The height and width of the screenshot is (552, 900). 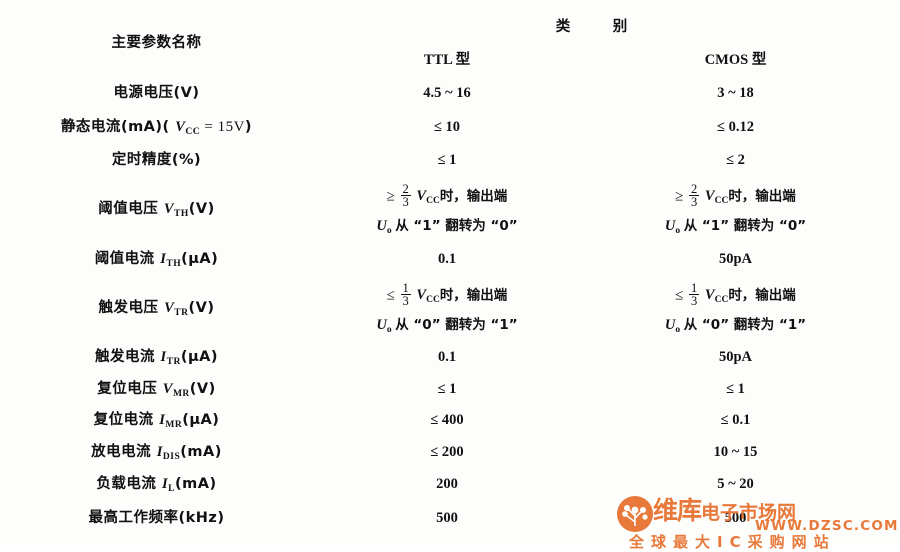 I want to click on row-label: 电源电压(V), so click(x=156, y=93).